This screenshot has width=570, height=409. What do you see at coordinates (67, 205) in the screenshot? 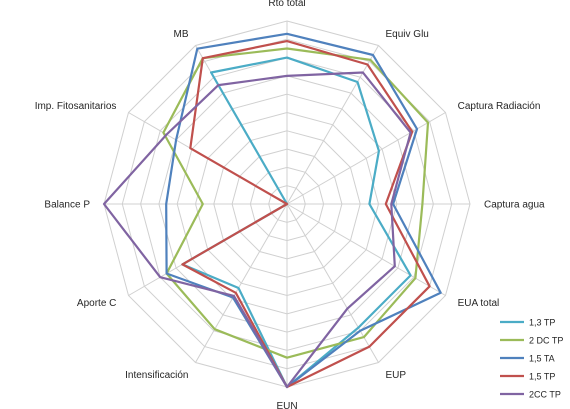
I see `axis-label-balance-p: Balance P` at bounding box center [67, 205].